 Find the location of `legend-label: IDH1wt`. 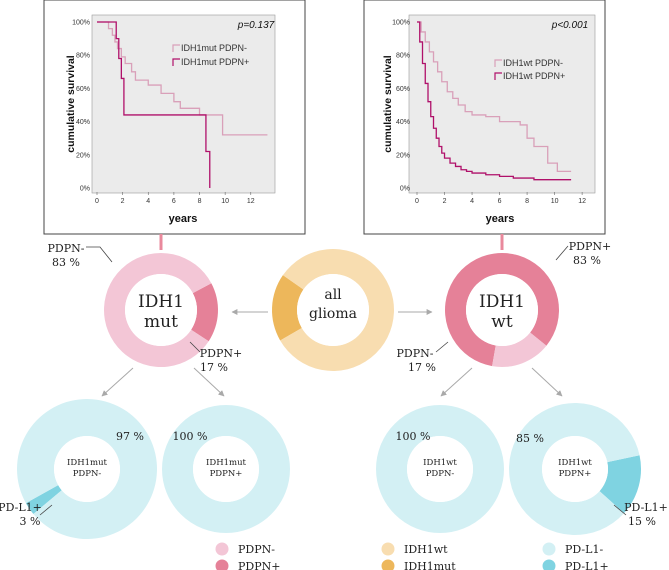

legend-label: IDH1wt is located at coordinates (426, 549).